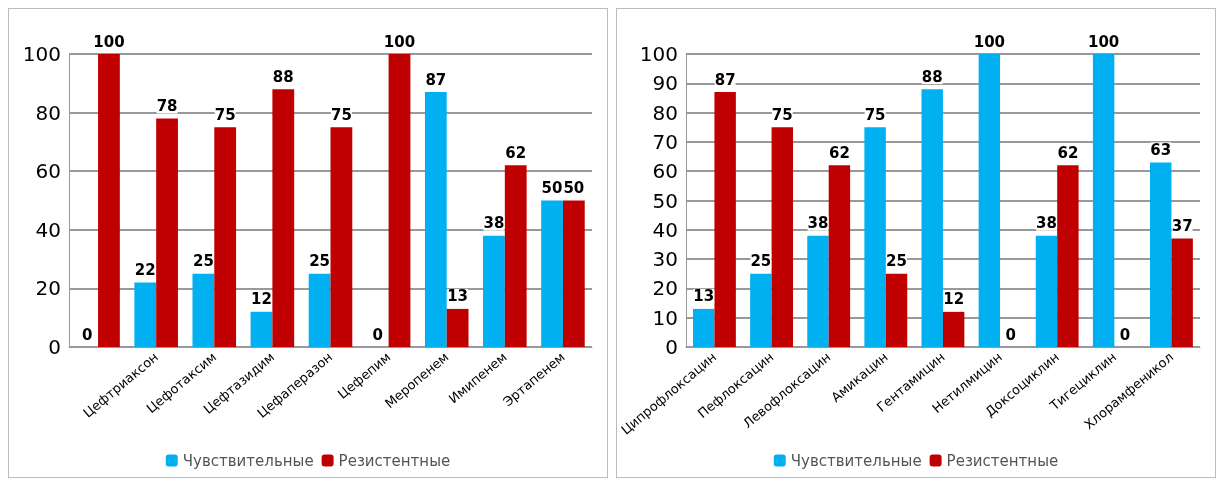 The height and width of the screenshot is (494, 1224). I want to click on data-label: 78, so click(167, 105).